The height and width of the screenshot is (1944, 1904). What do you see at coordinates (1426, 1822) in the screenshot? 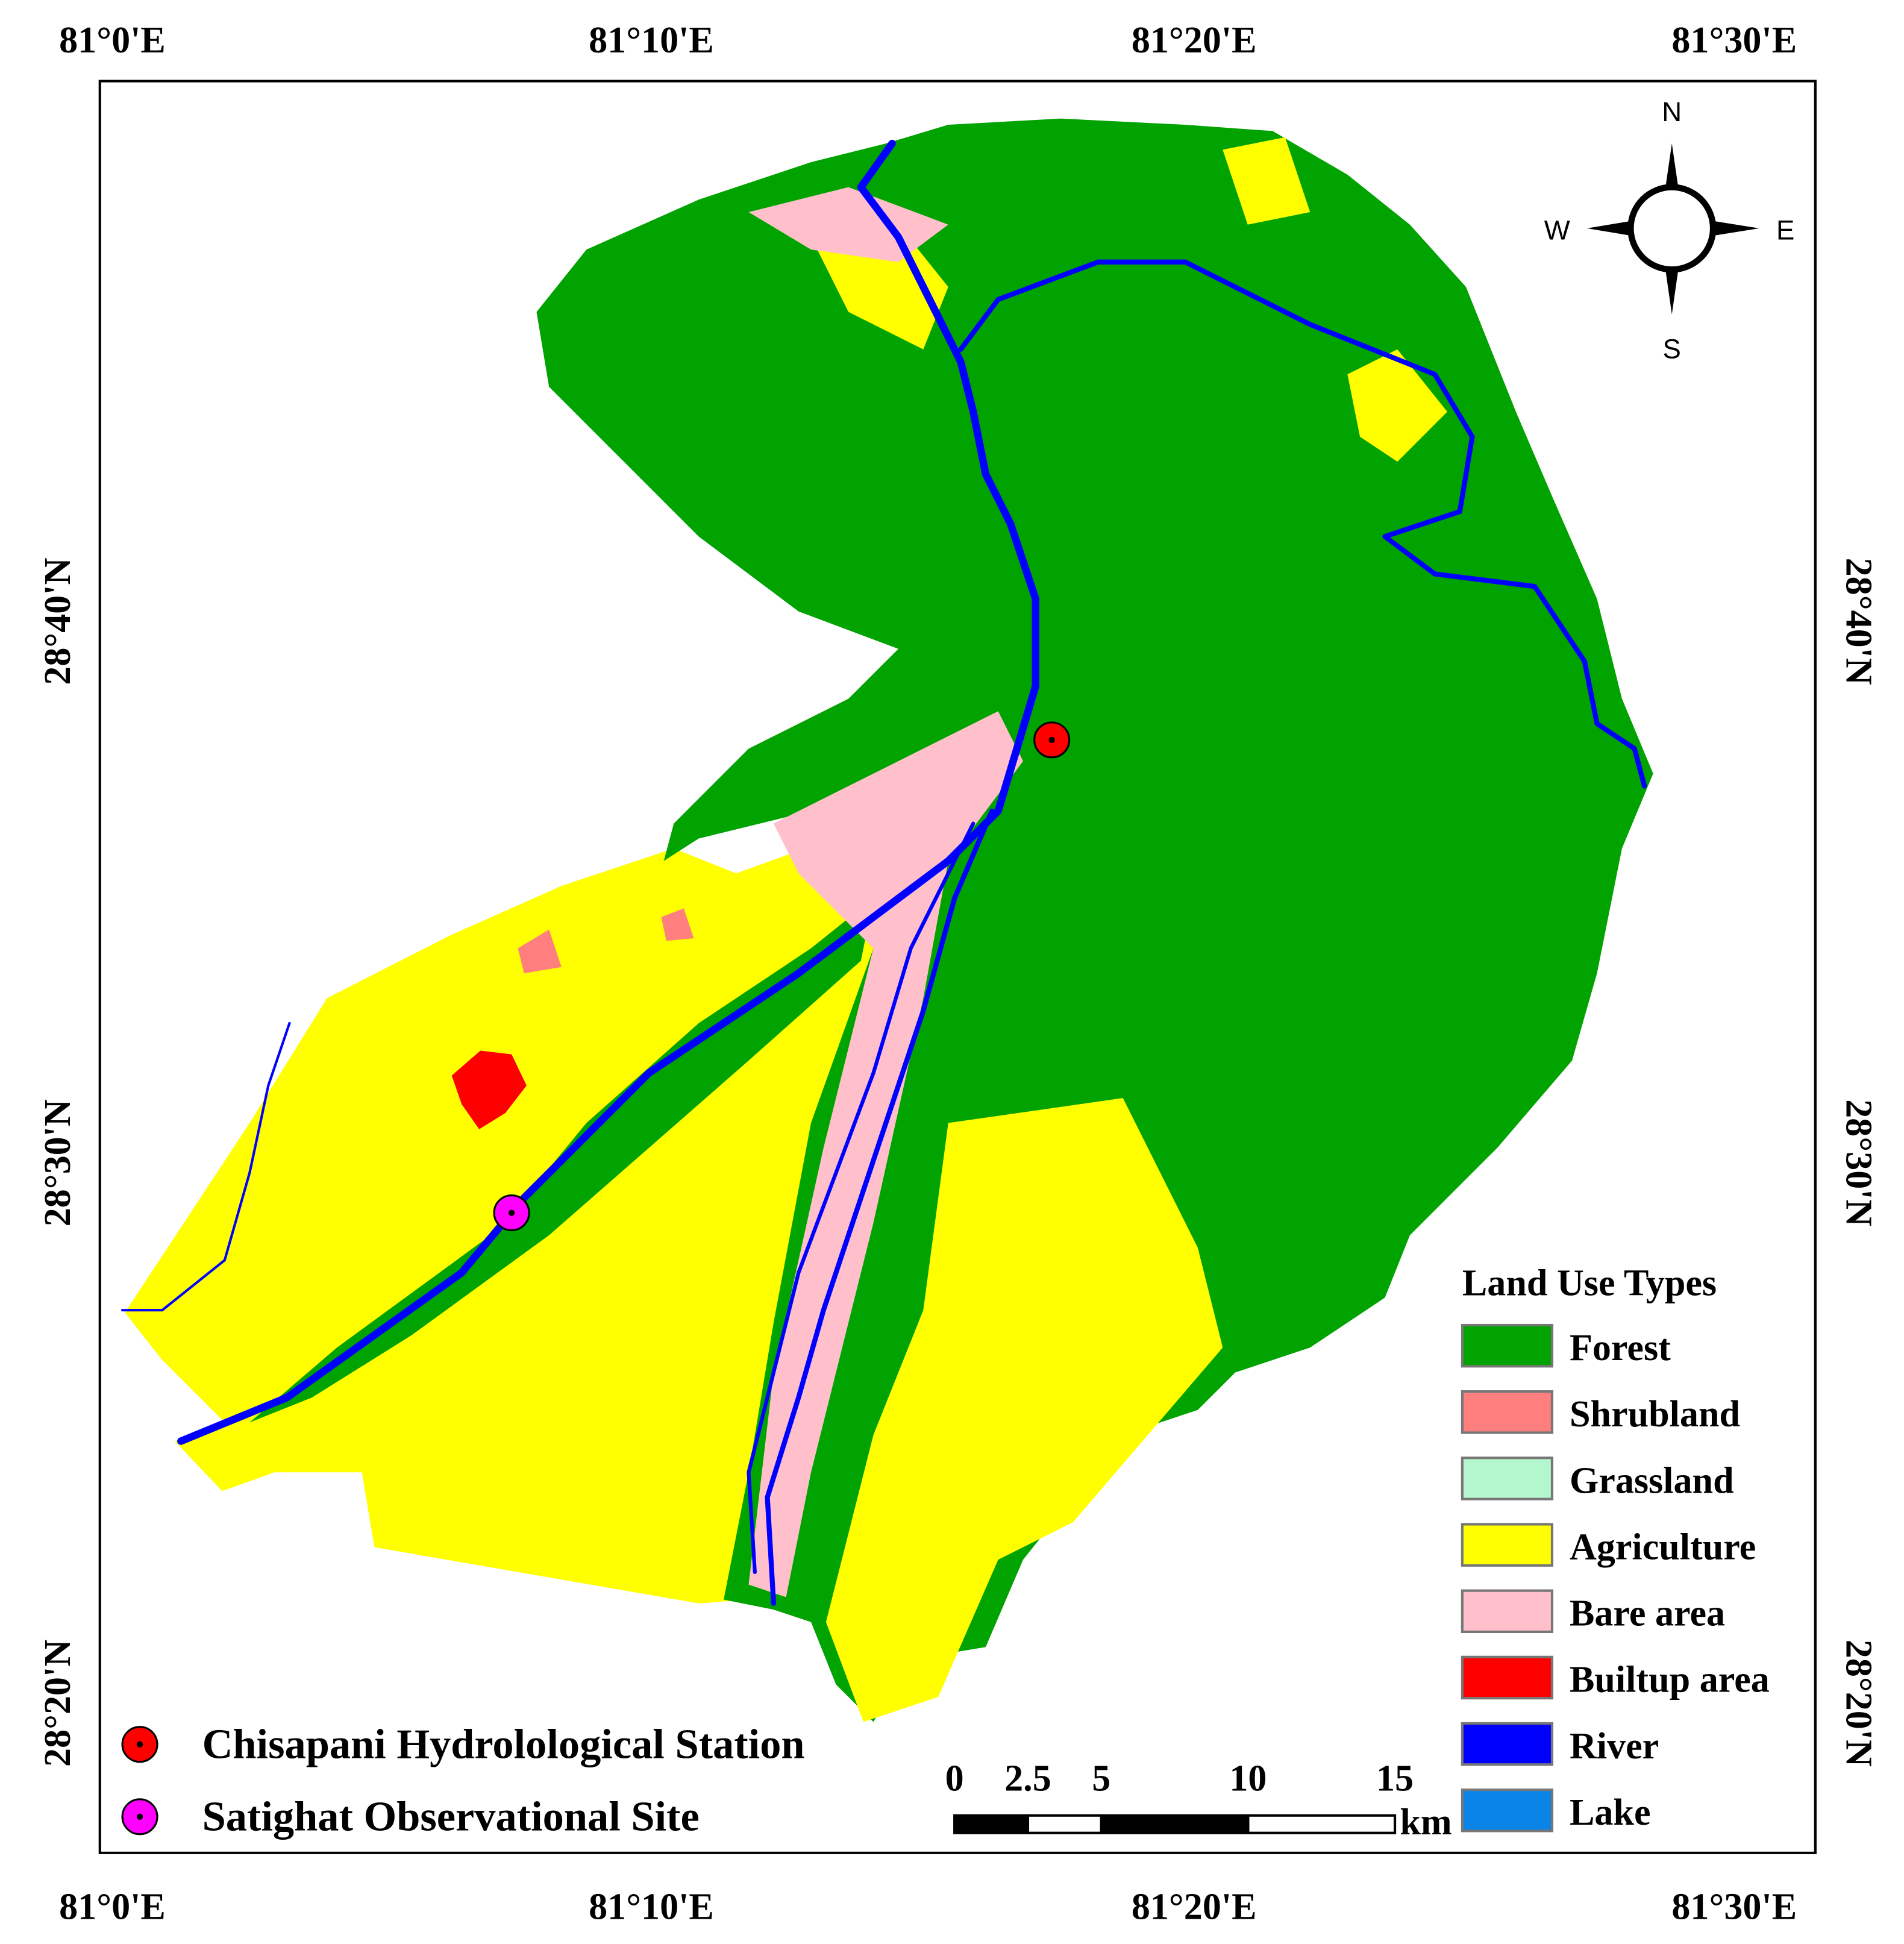
I see `scale-unit: km` at bounding box center [1426, 1822].